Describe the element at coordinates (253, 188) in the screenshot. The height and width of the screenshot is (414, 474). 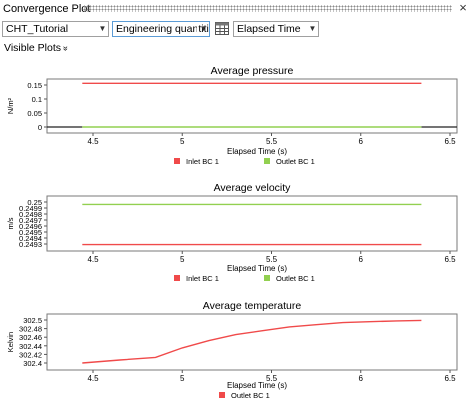
I see `velocity-chart-title: Average velocity` at that location.